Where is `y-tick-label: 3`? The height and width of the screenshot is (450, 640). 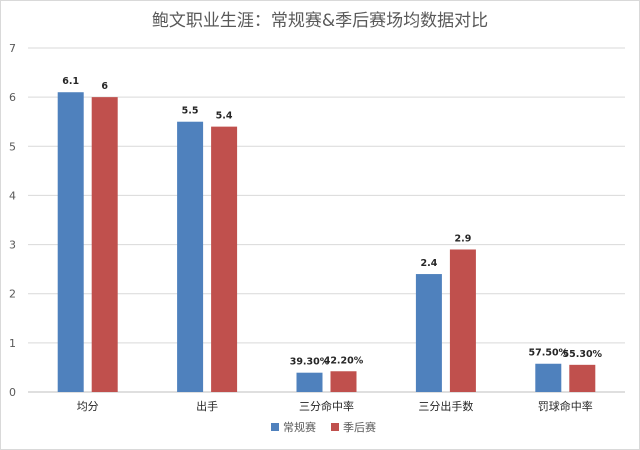 y-tick-label: 3 is located at coordinates (12, 245).